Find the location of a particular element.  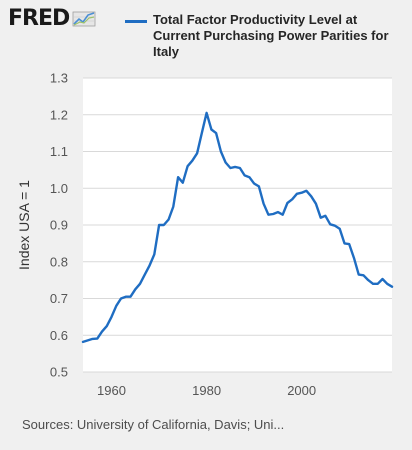

fred-logo: FRED is located at coordinates (52, 19).